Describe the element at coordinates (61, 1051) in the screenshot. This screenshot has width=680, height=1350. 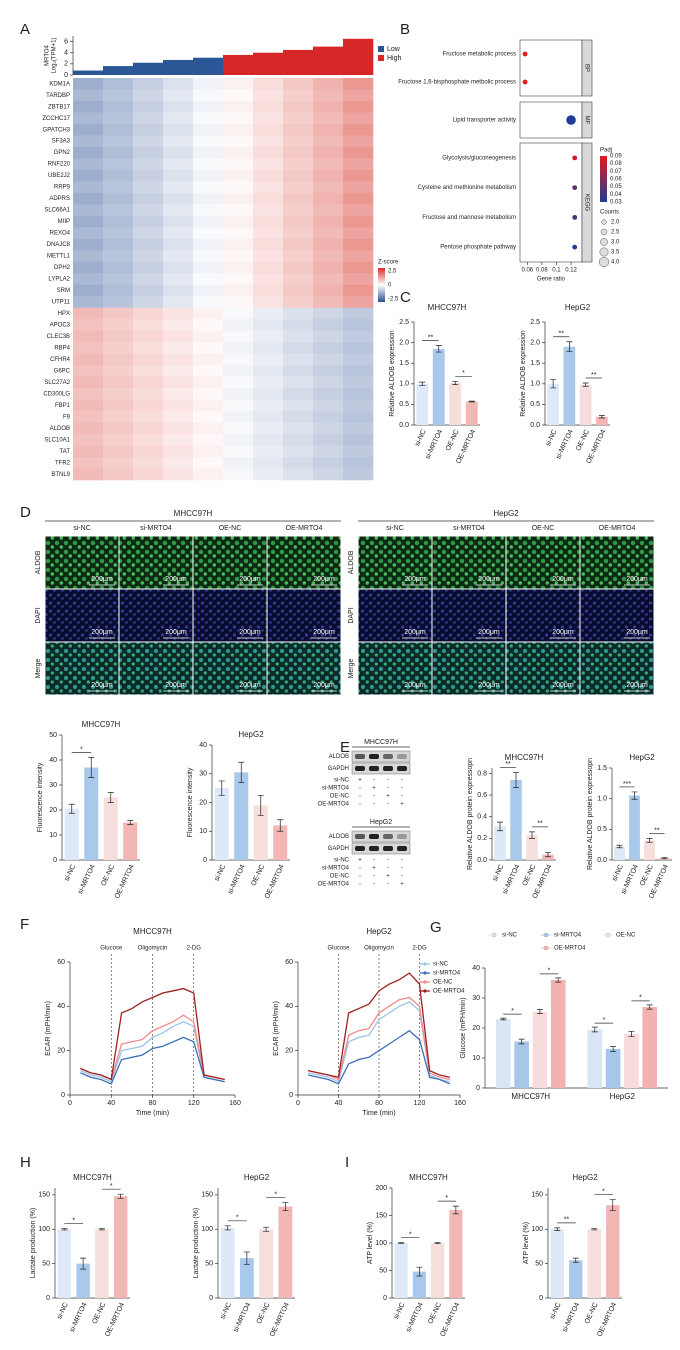
I see `y-tick-label: 20` at that location.